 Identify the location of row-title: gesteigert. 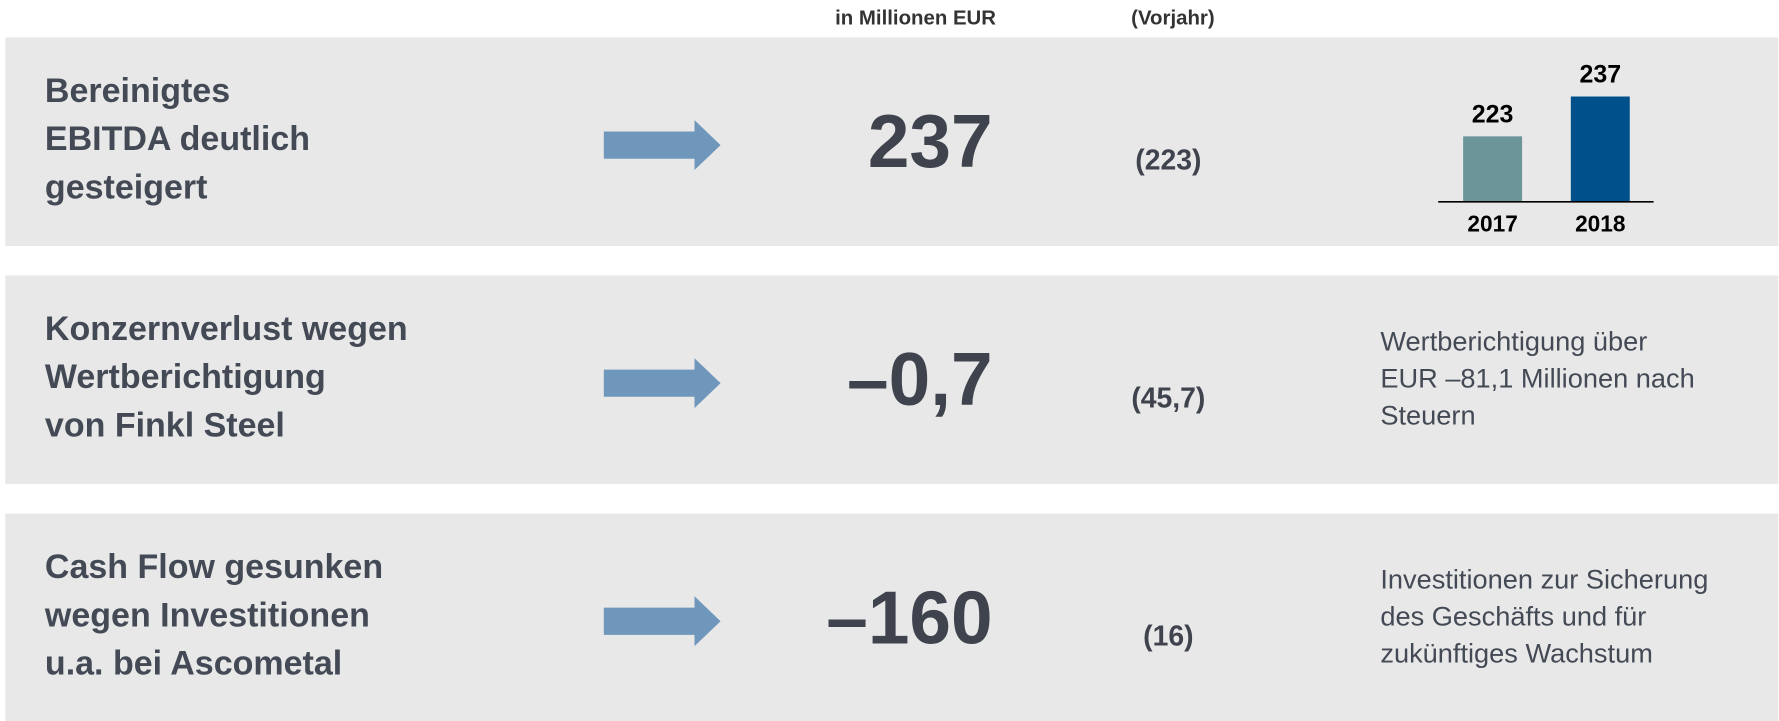
(126, 187).